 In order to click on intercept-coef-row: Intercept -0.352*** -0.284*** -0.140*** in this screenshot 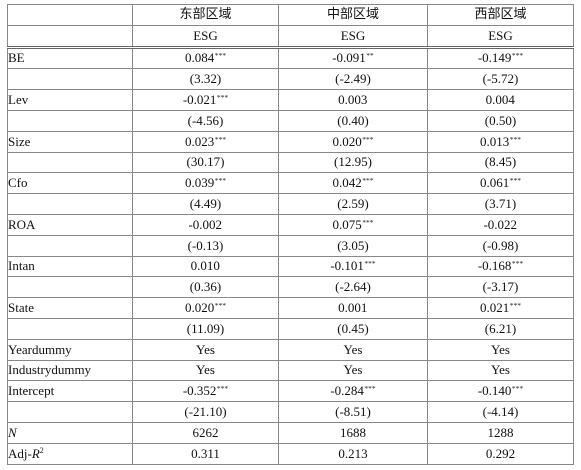, I will do `click(290, 391)`.